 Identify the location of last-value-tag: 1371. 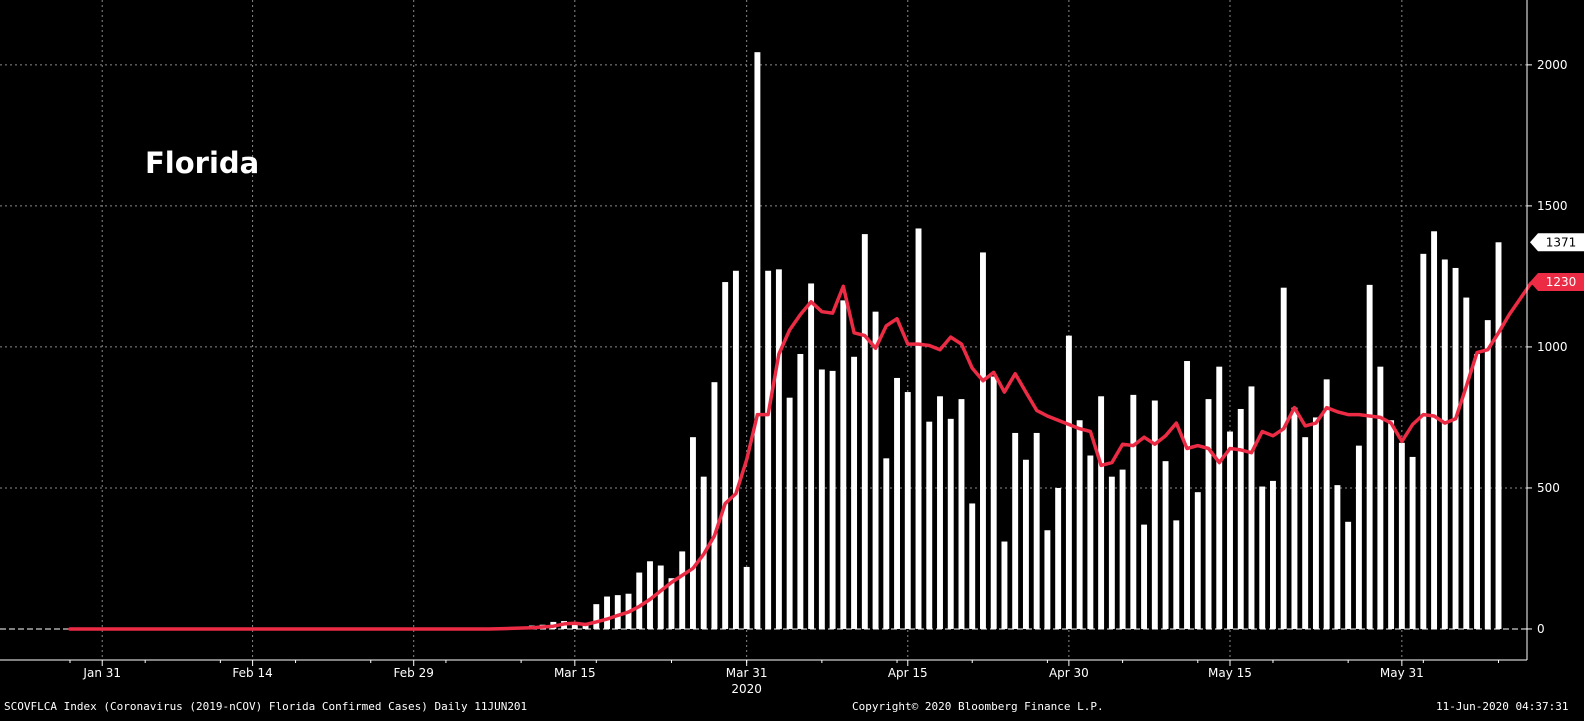
(1557, 242).